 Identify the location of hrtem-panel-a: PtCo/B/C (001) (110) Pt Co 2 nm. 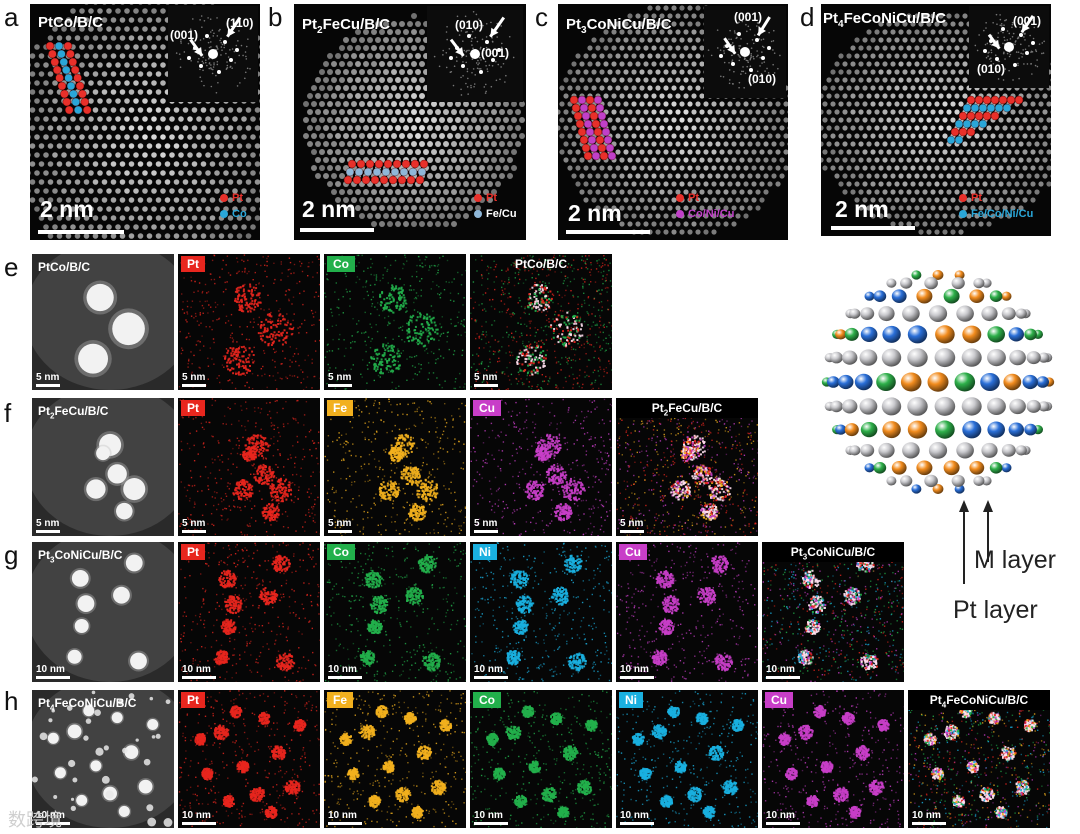
(145, 122).